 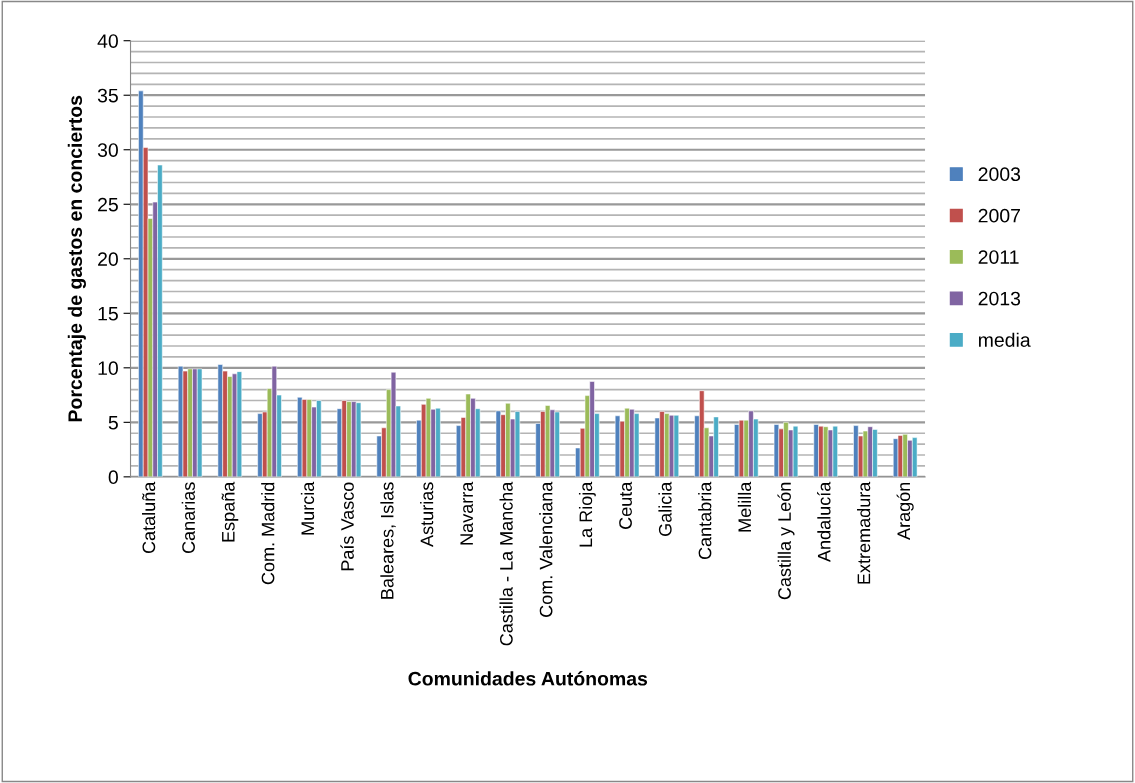 What do you see at coordinates (999, 298) in the screenshot?
I see `legend-label: 2013` at bounding box center [999, 298].